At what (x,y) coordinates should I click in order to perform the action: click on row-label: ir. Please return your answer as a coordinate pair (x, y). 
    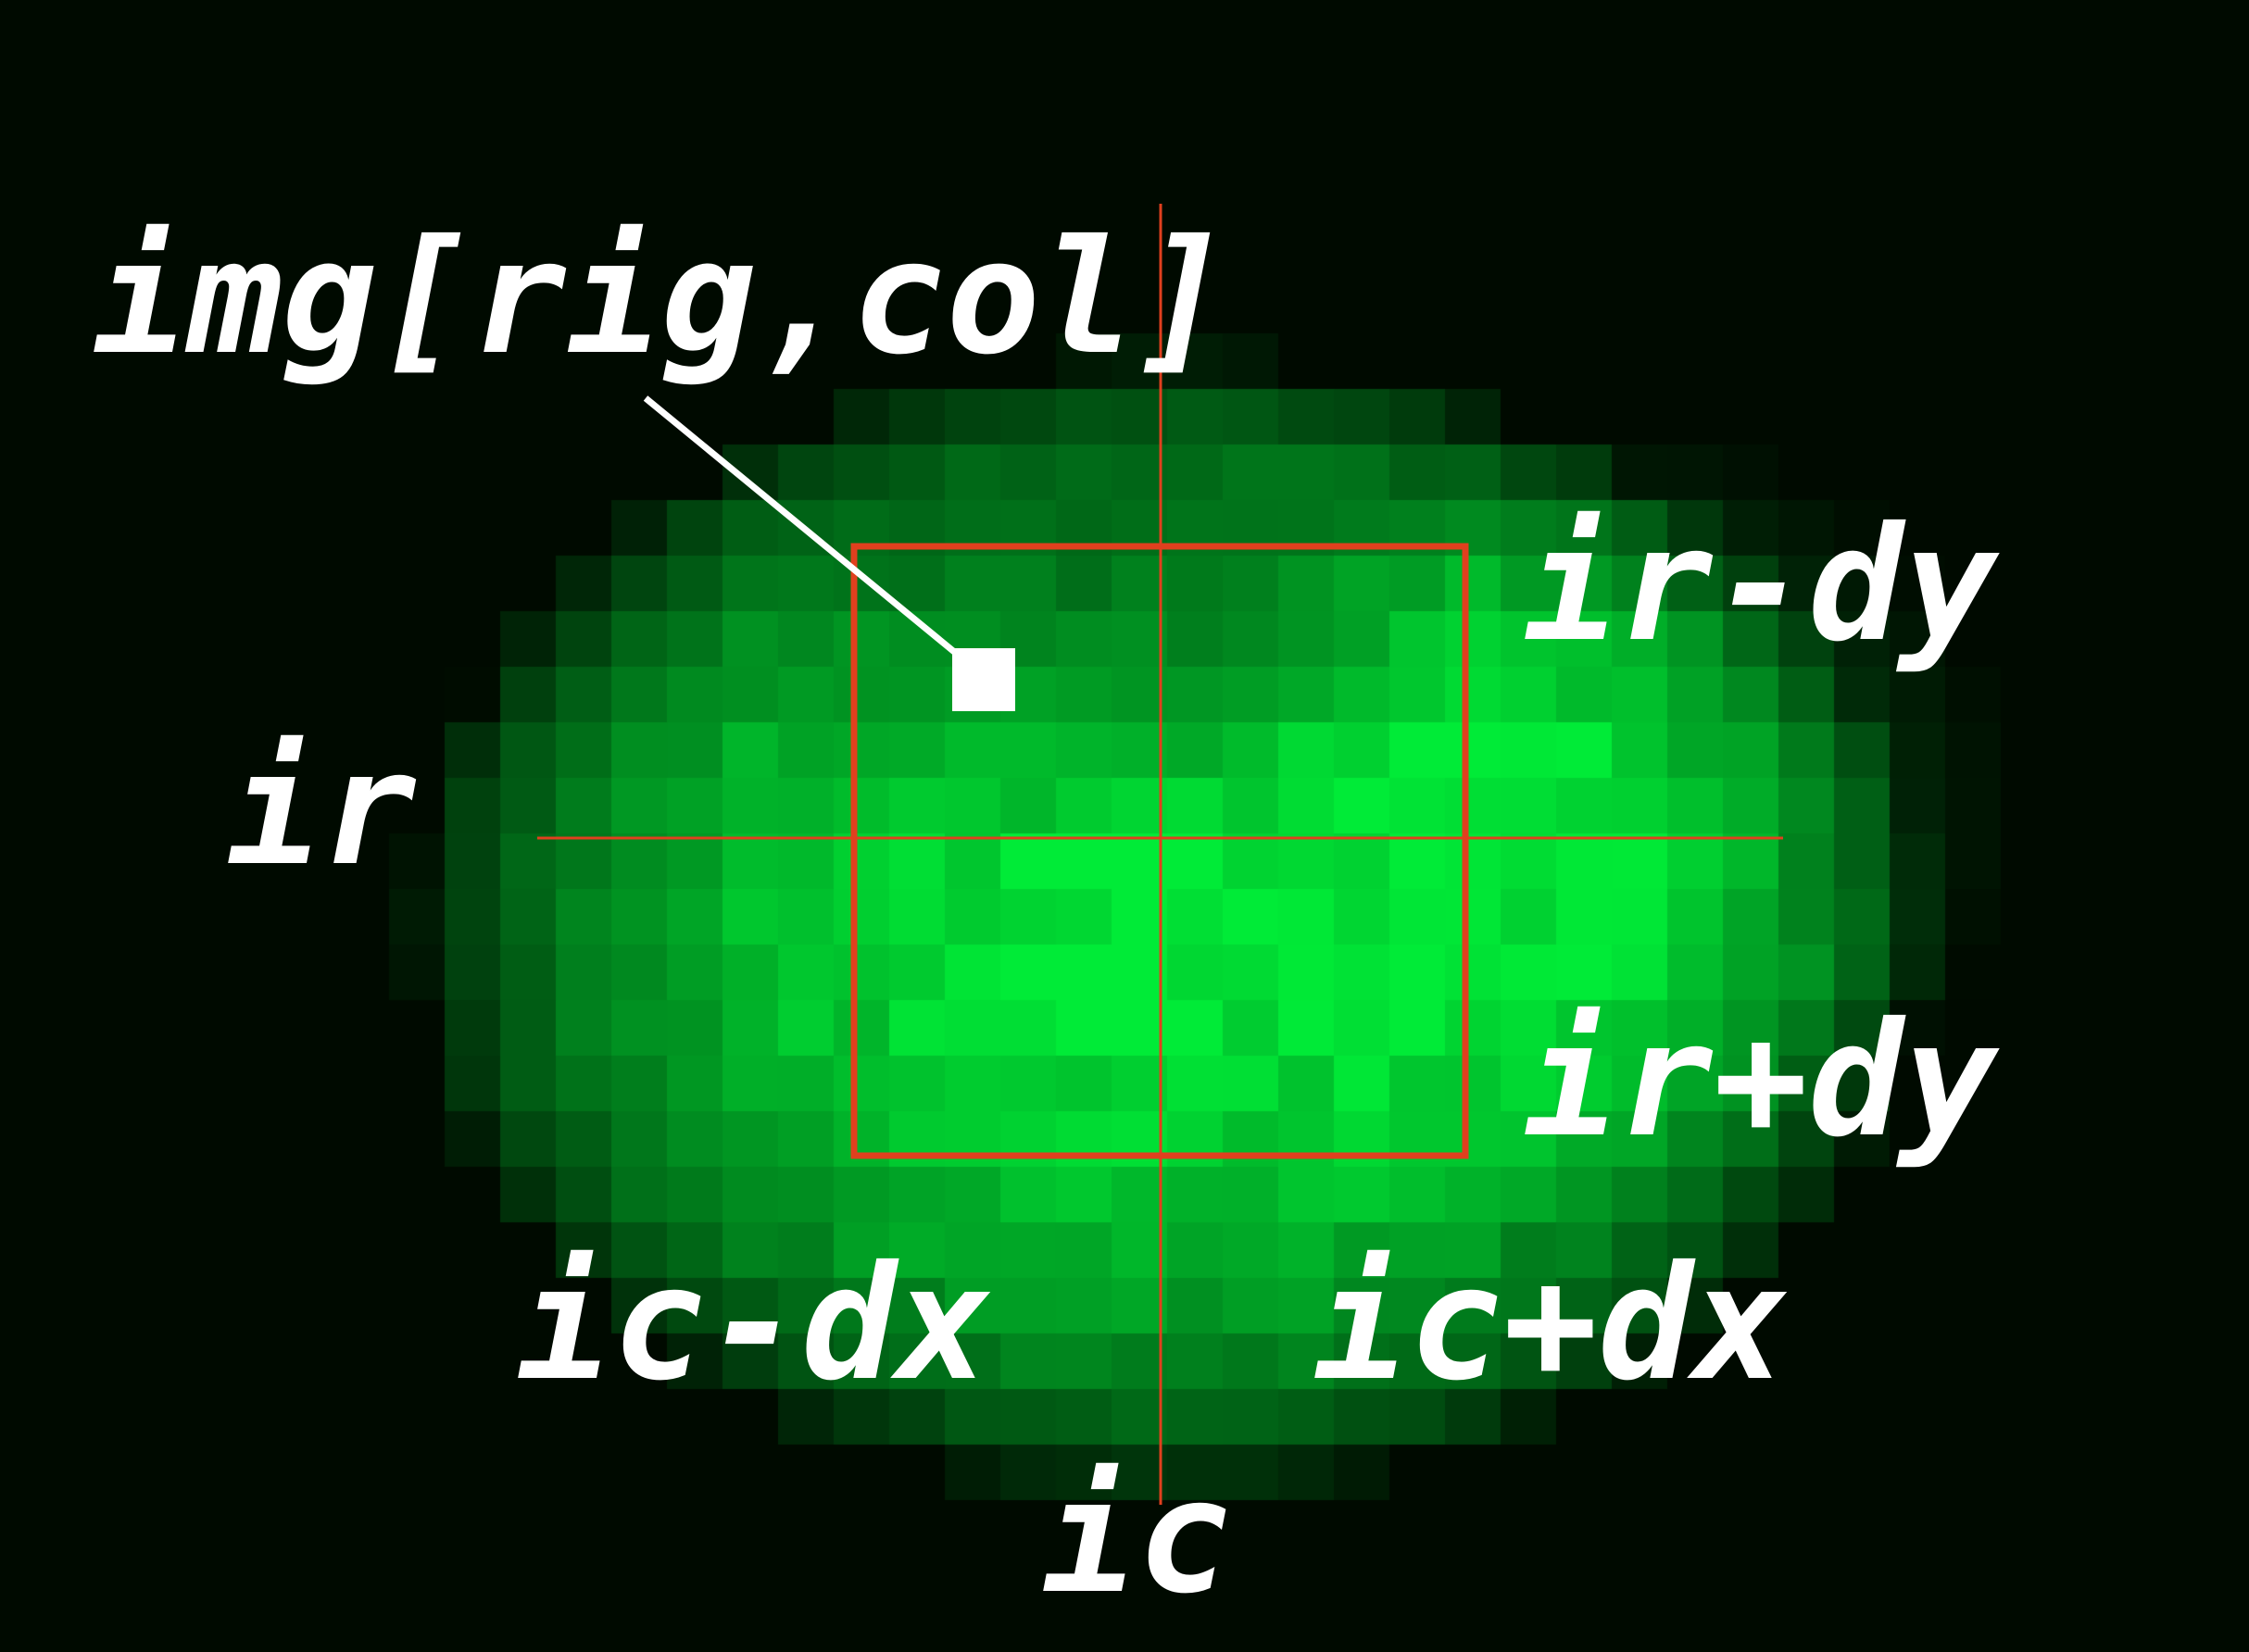
    Looking at the image, I should click on (322, 809).